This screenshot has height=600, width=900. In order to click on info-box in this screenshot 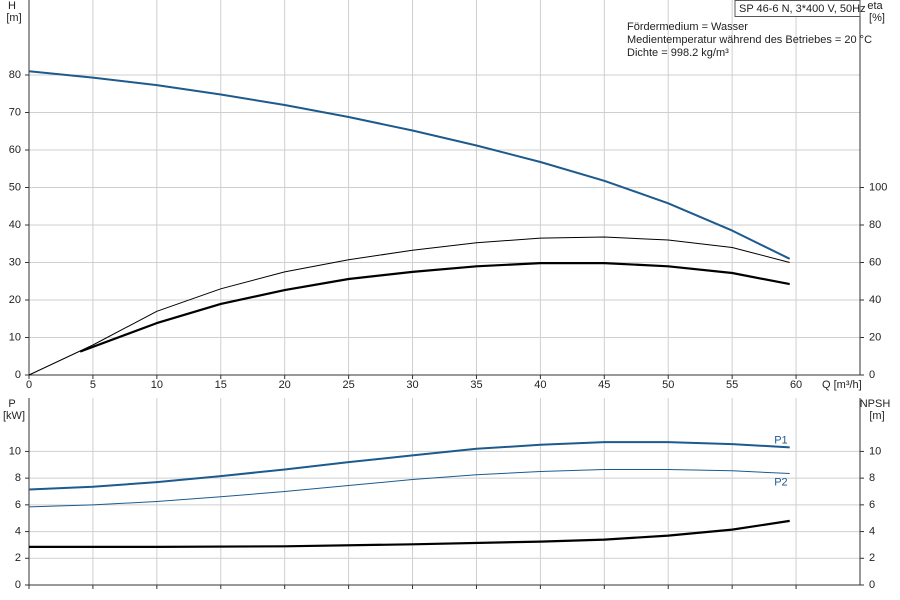, I will do `click(797, 8)`.